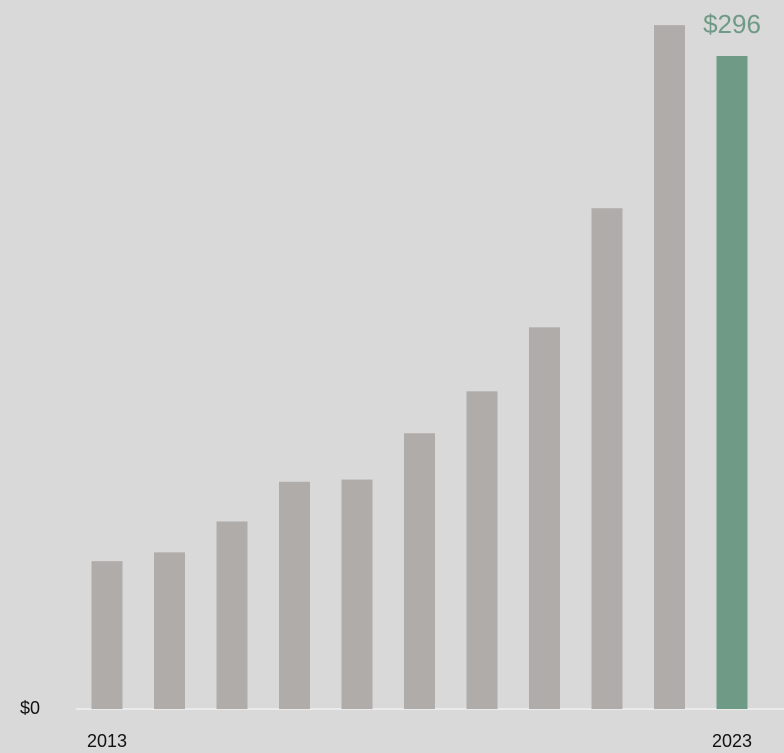 This screenshot has height=753, width=784. Describe the element at coordinates (732, 741) in the screenshot. I see `x-tick-label: 2023` at that location.